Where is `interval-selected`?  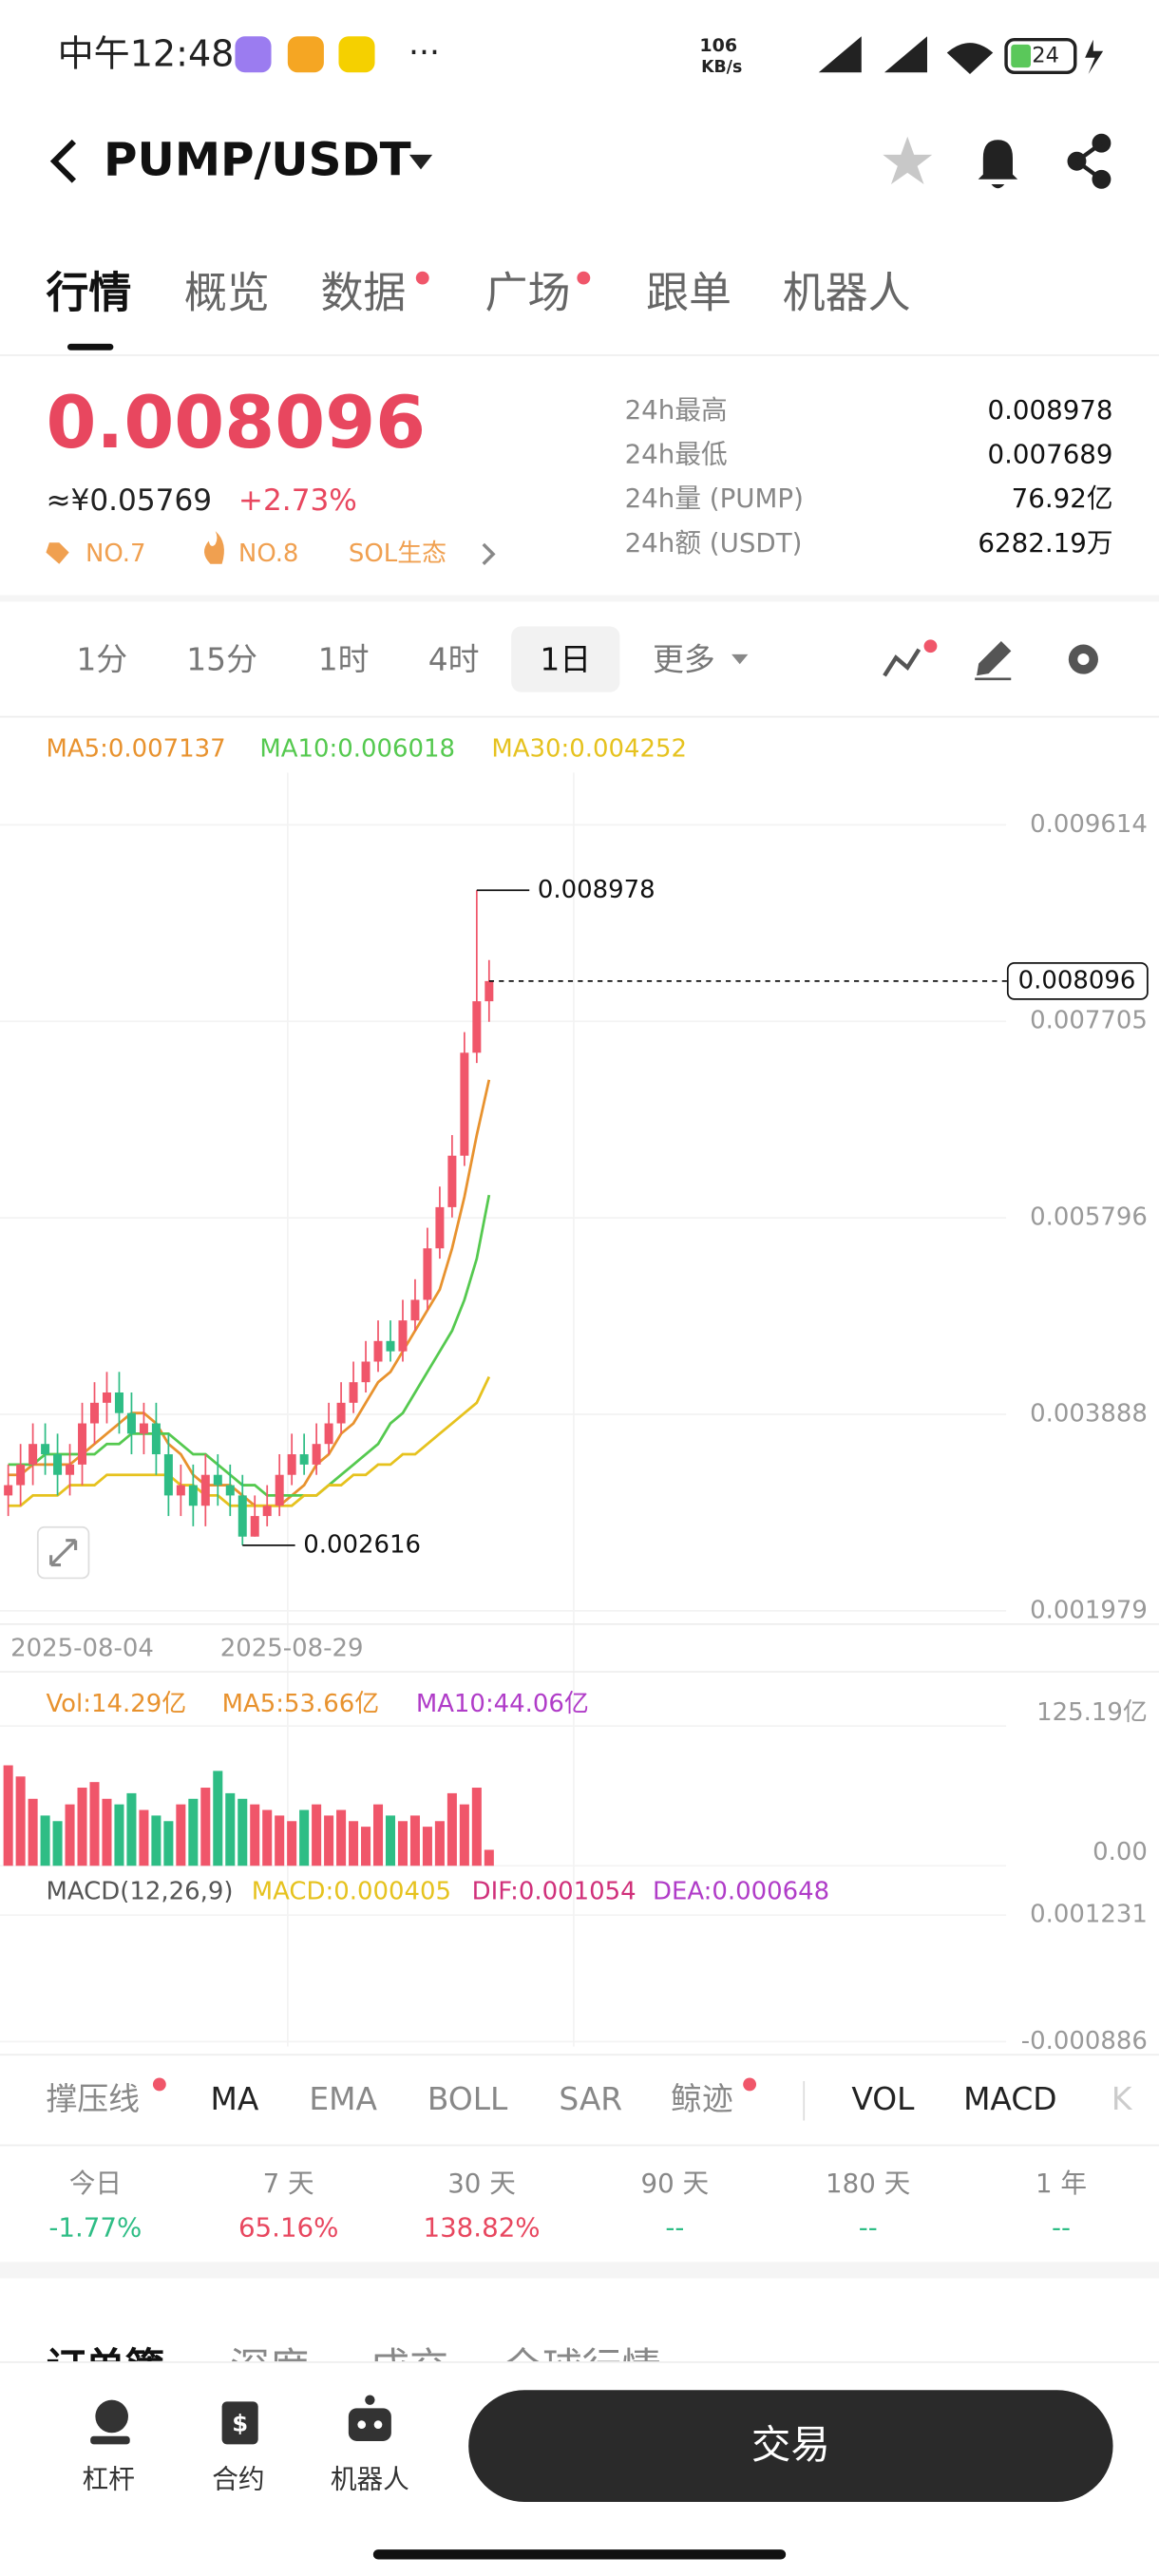
interval-selected is located at coordinates (565, 659).